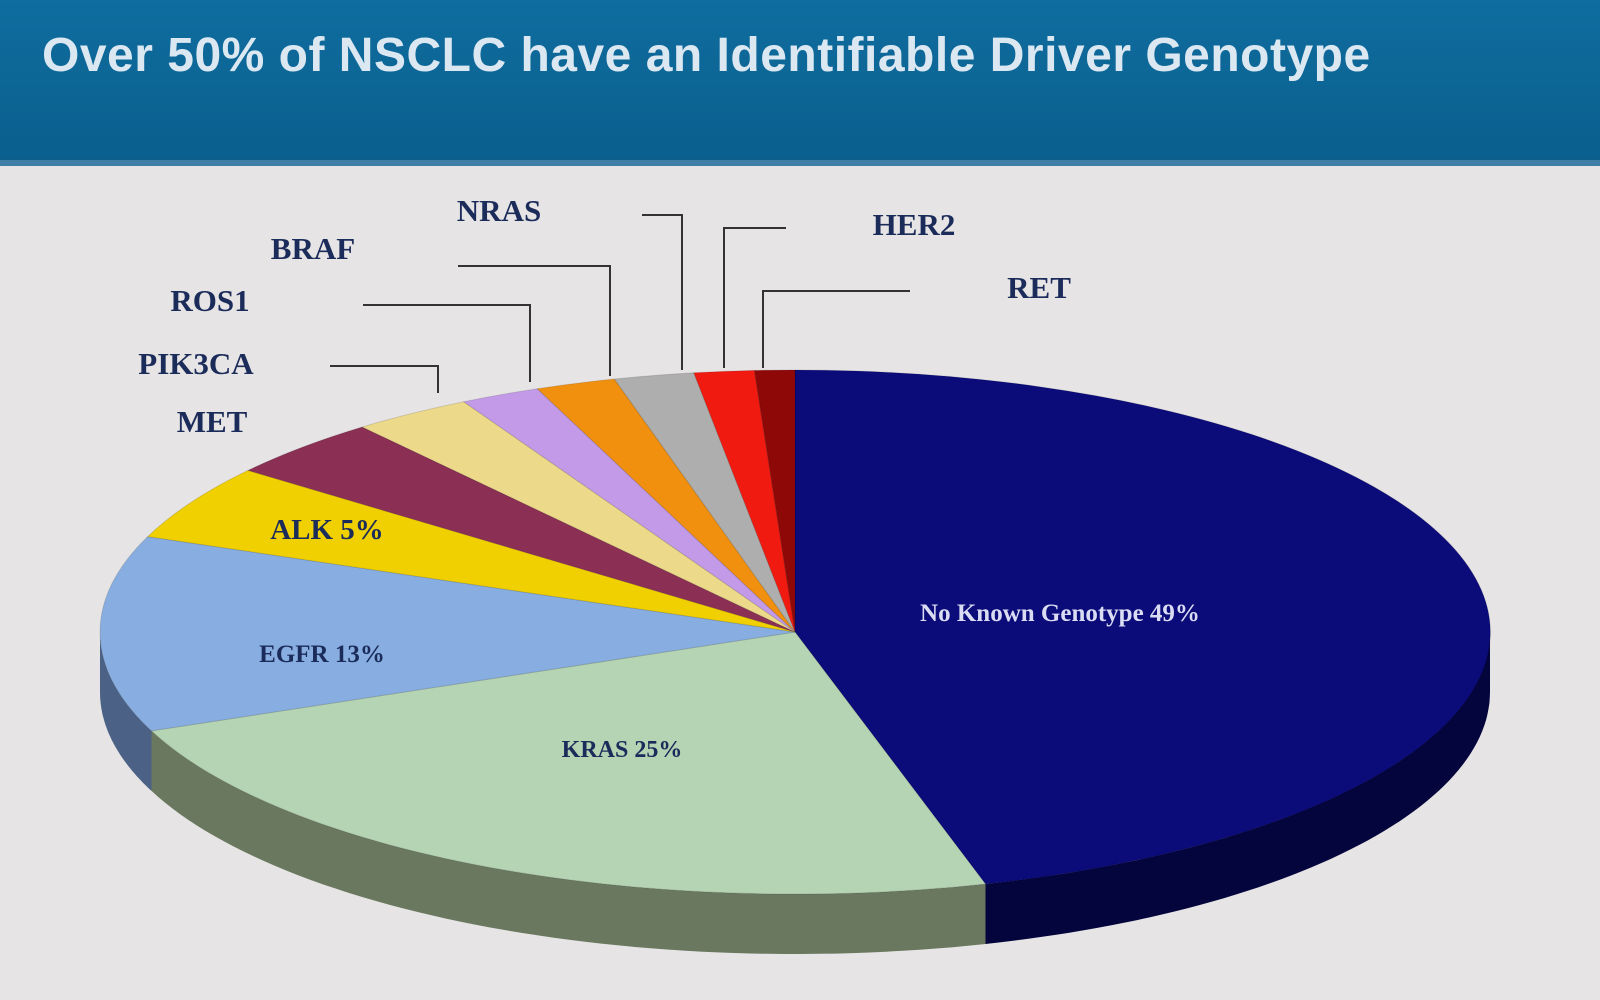  I want to click on pie-slice-met, so click(521, 529).